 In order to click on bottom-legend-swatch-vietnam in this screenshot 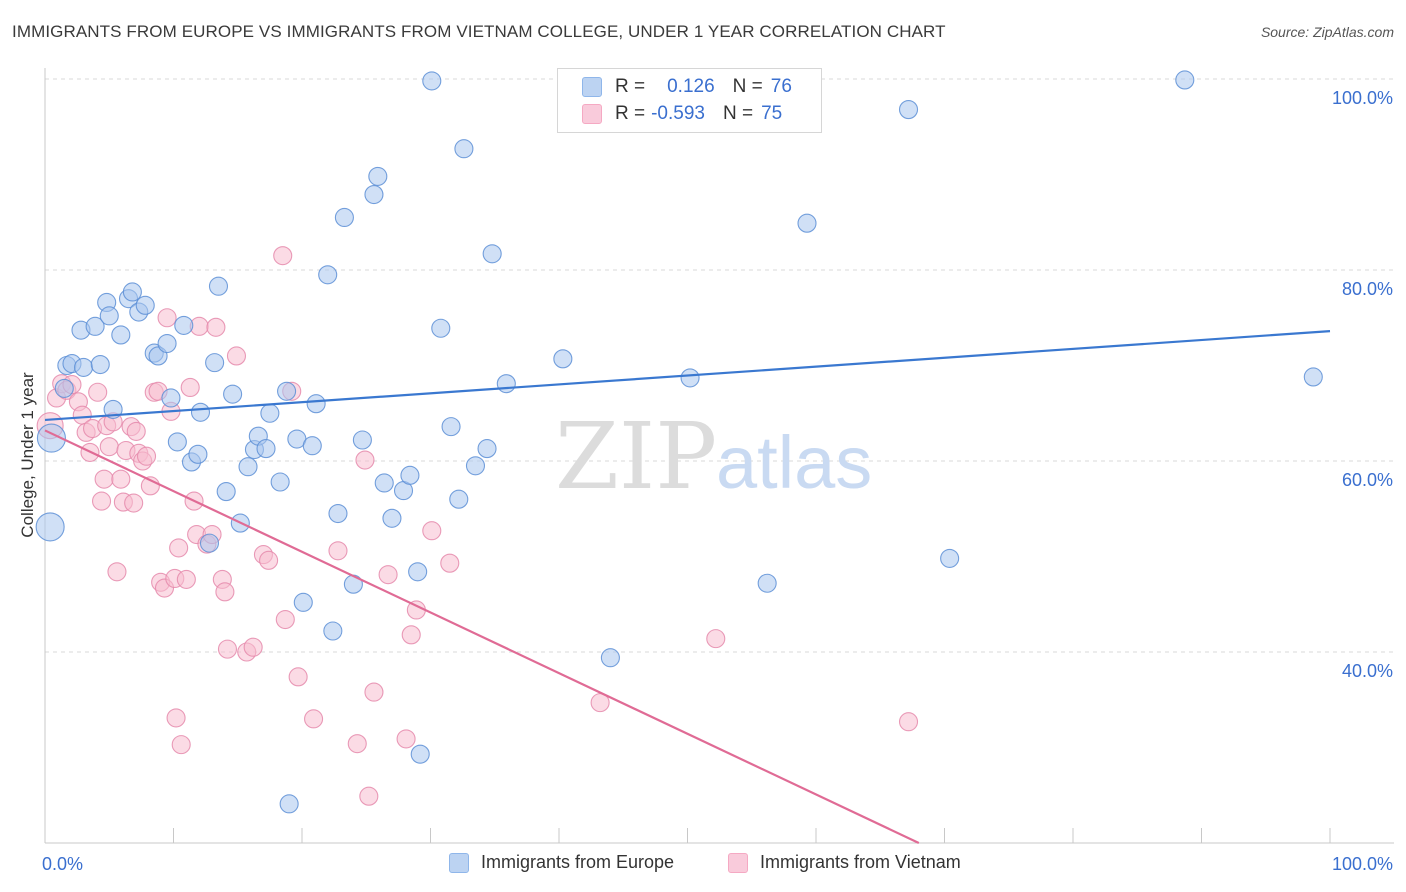, I will do `click(738, 862)`.